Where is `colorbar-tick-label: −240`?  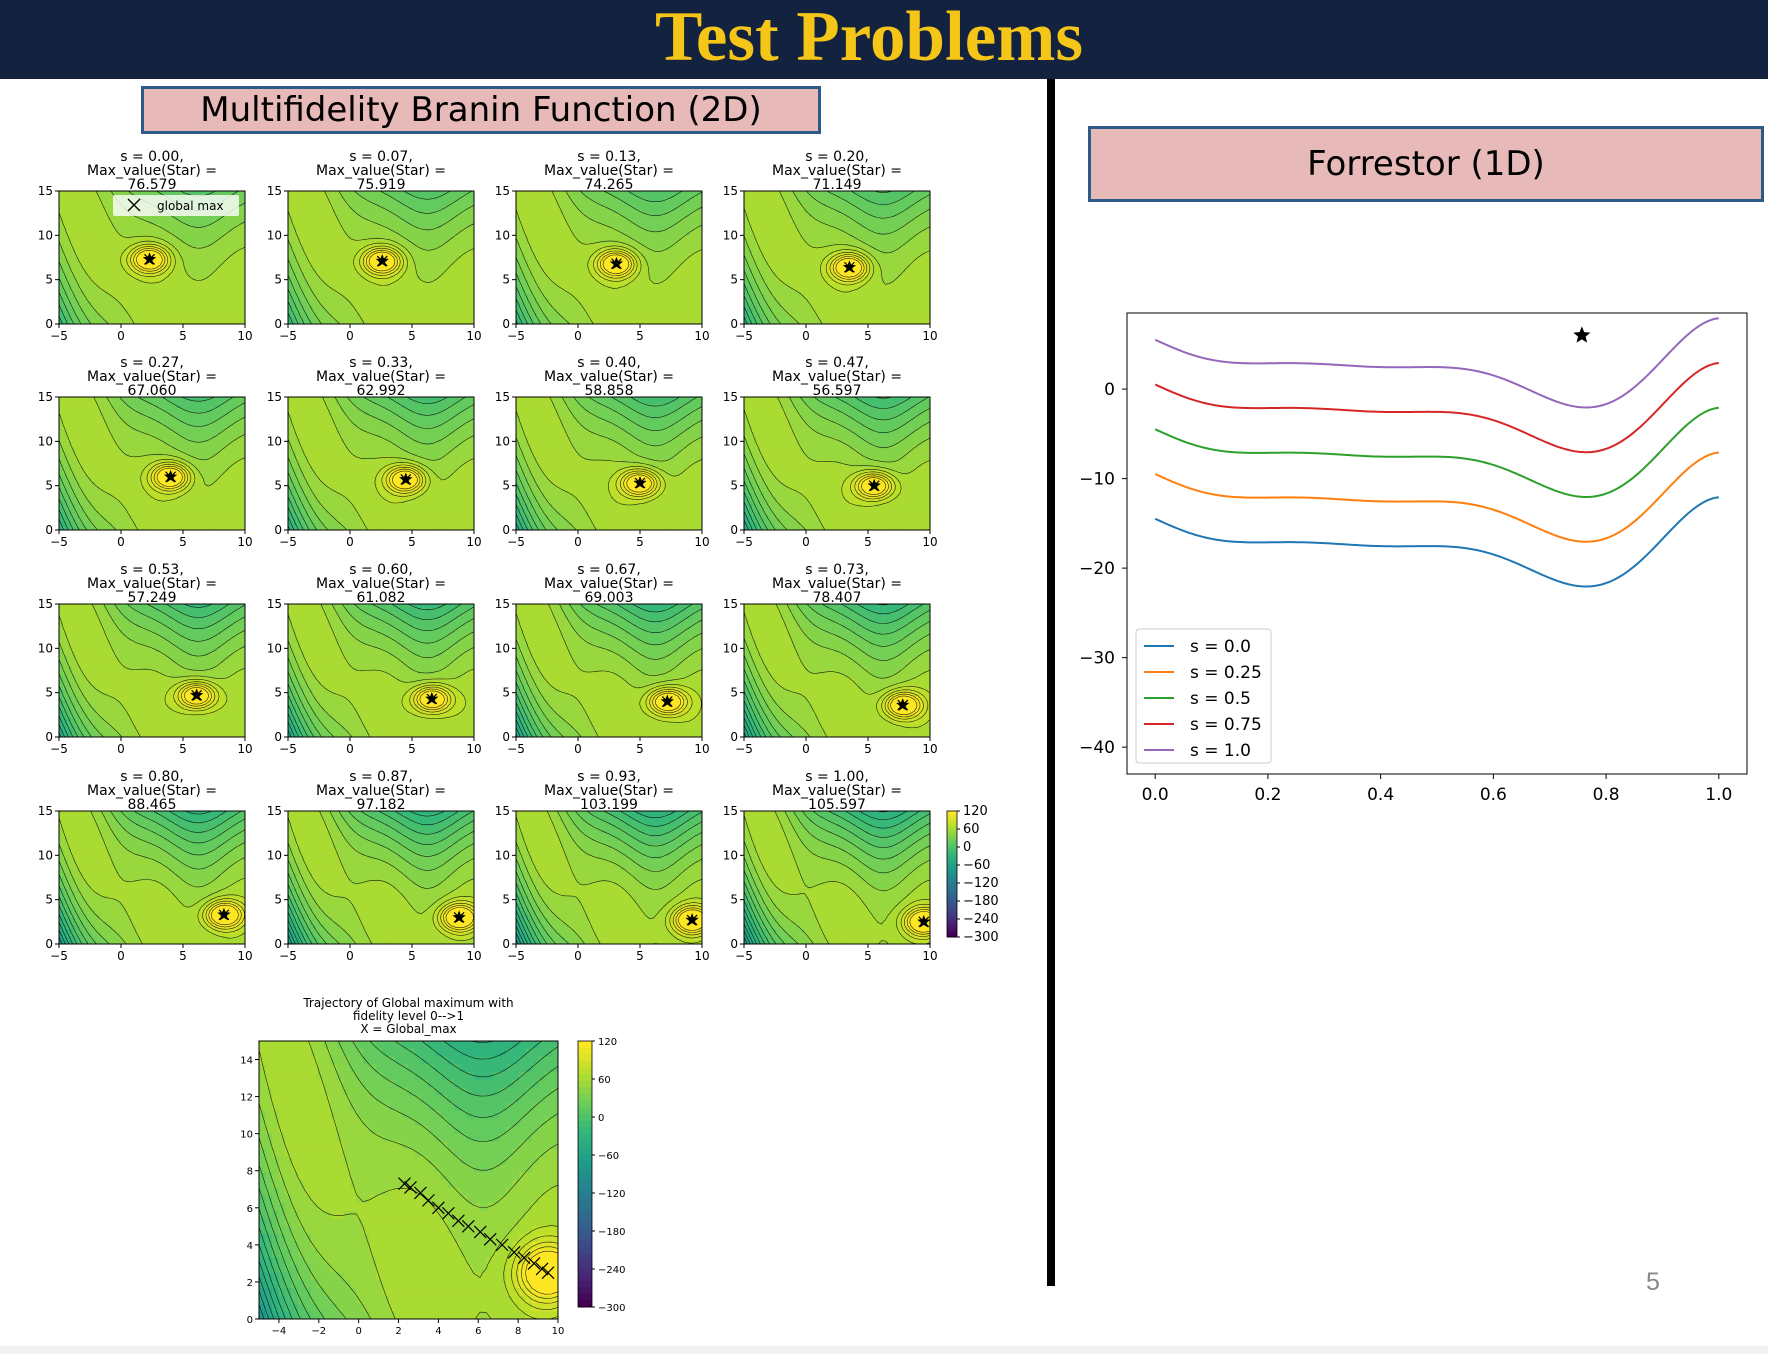
colorbar-tick-label: −240 is located at coordinates (981, 919).